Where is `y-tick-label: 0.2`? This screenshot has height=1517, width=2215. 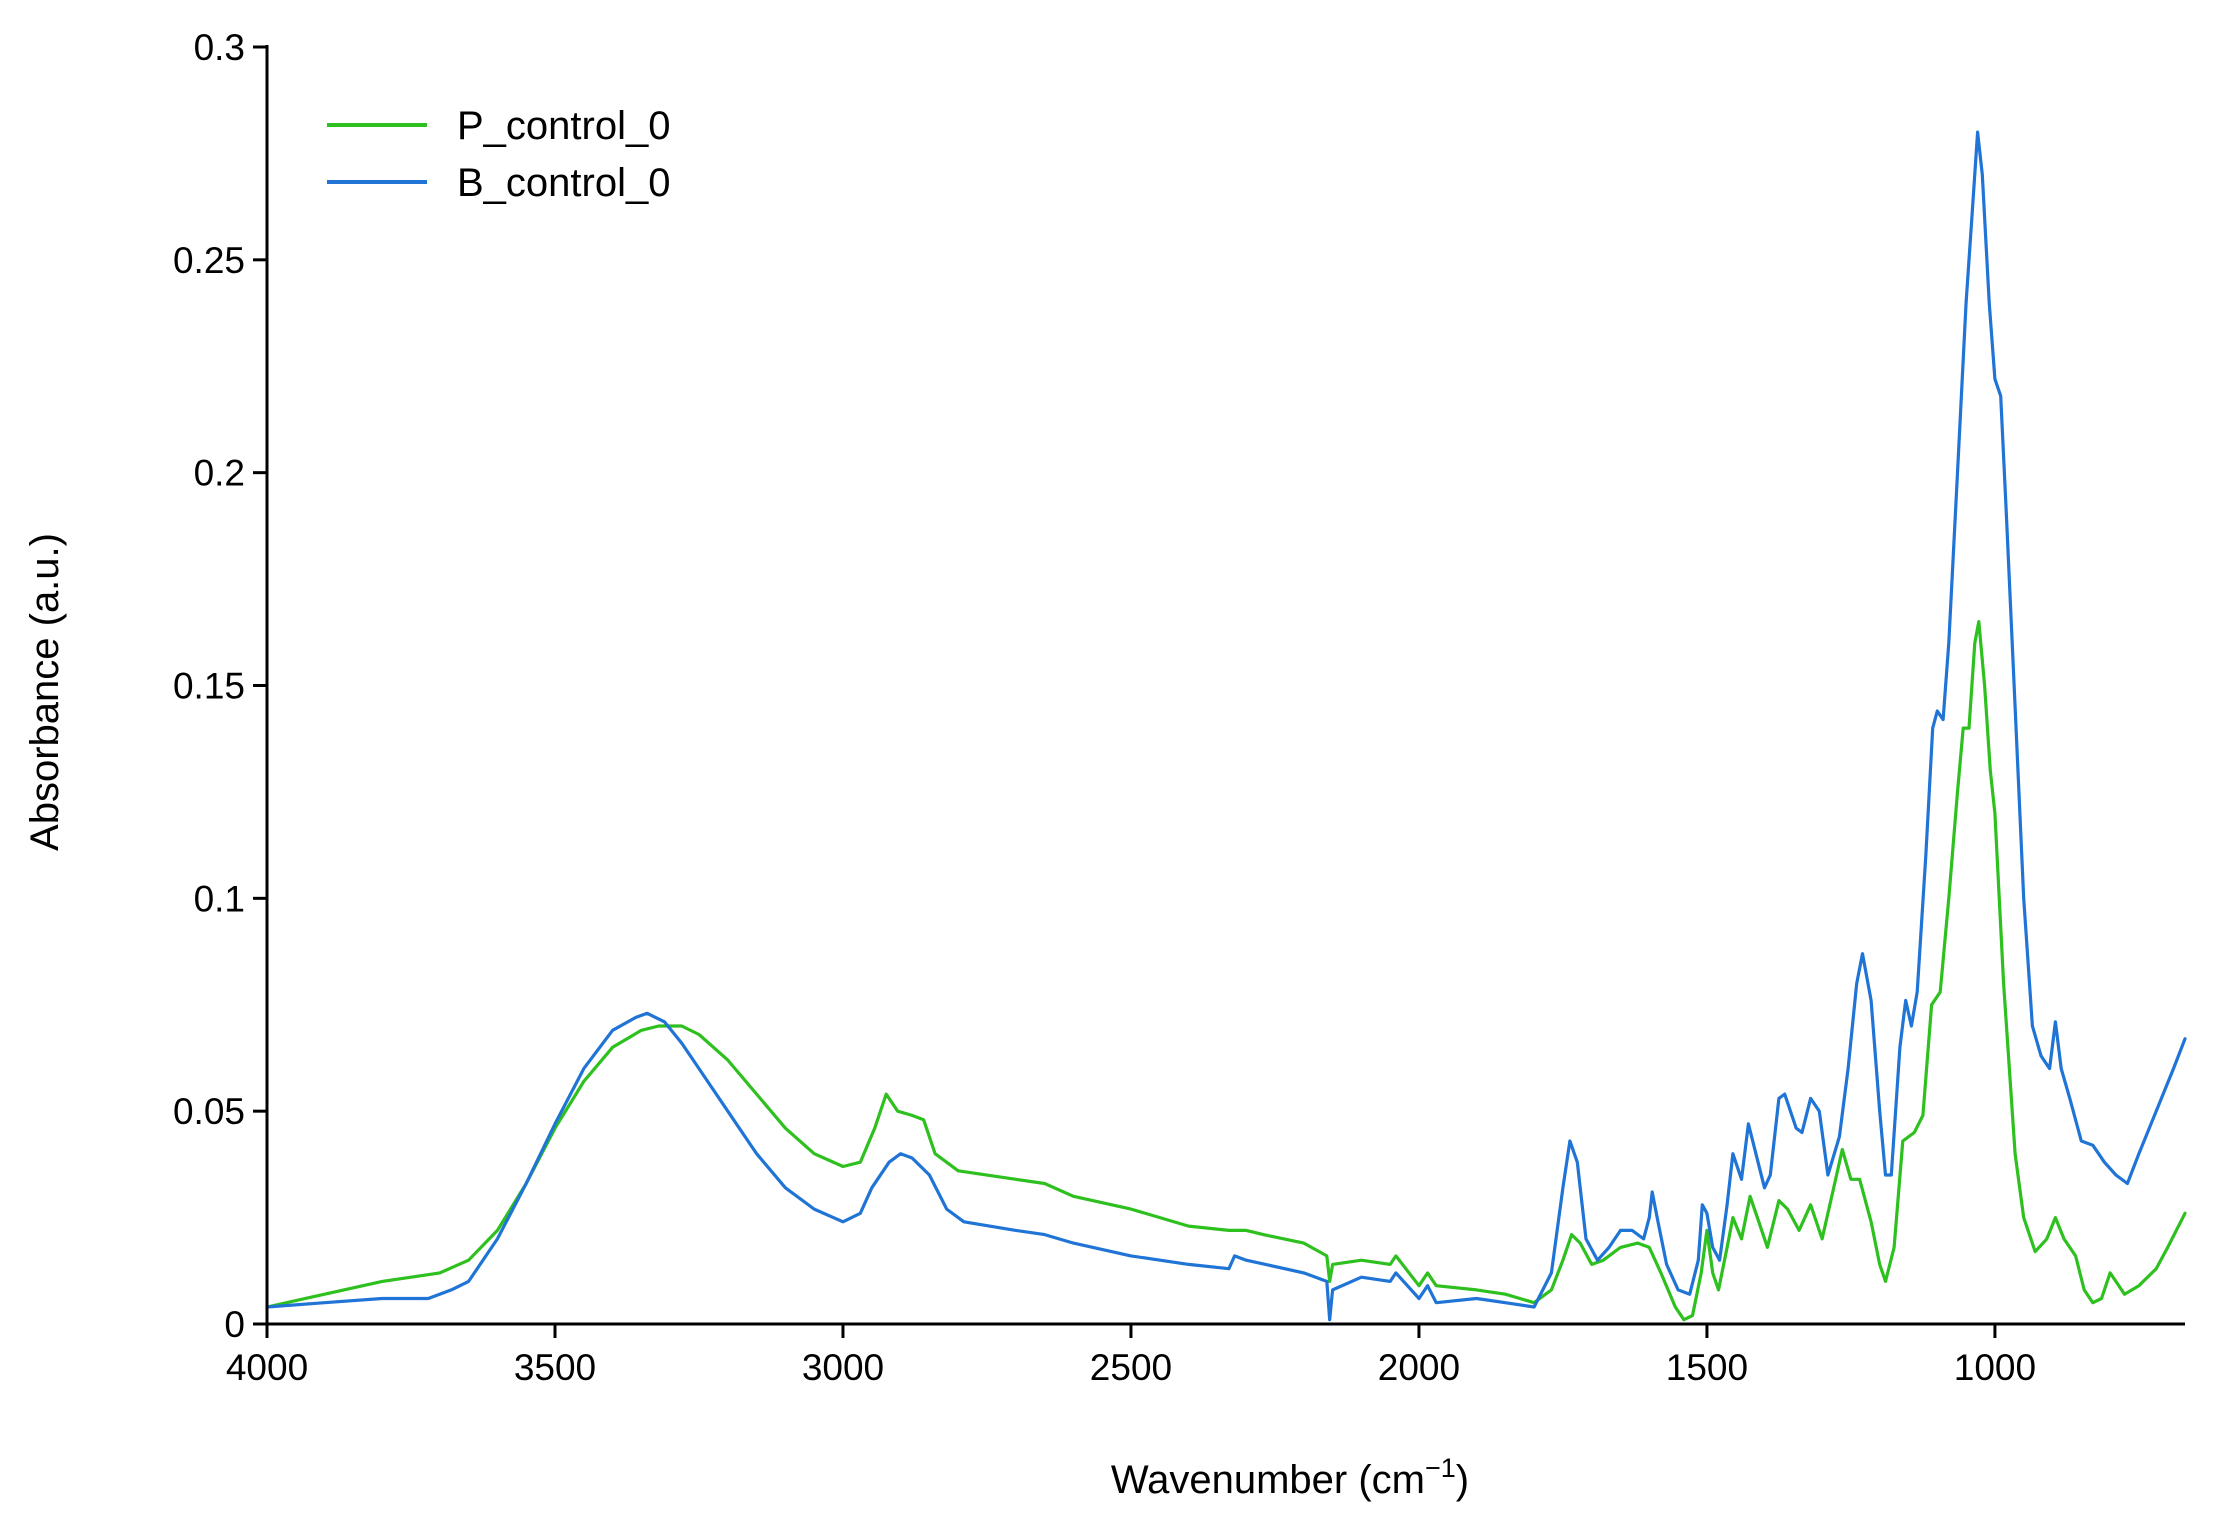 y-tick-label: 0.2 is located at coordinates (219, 473).